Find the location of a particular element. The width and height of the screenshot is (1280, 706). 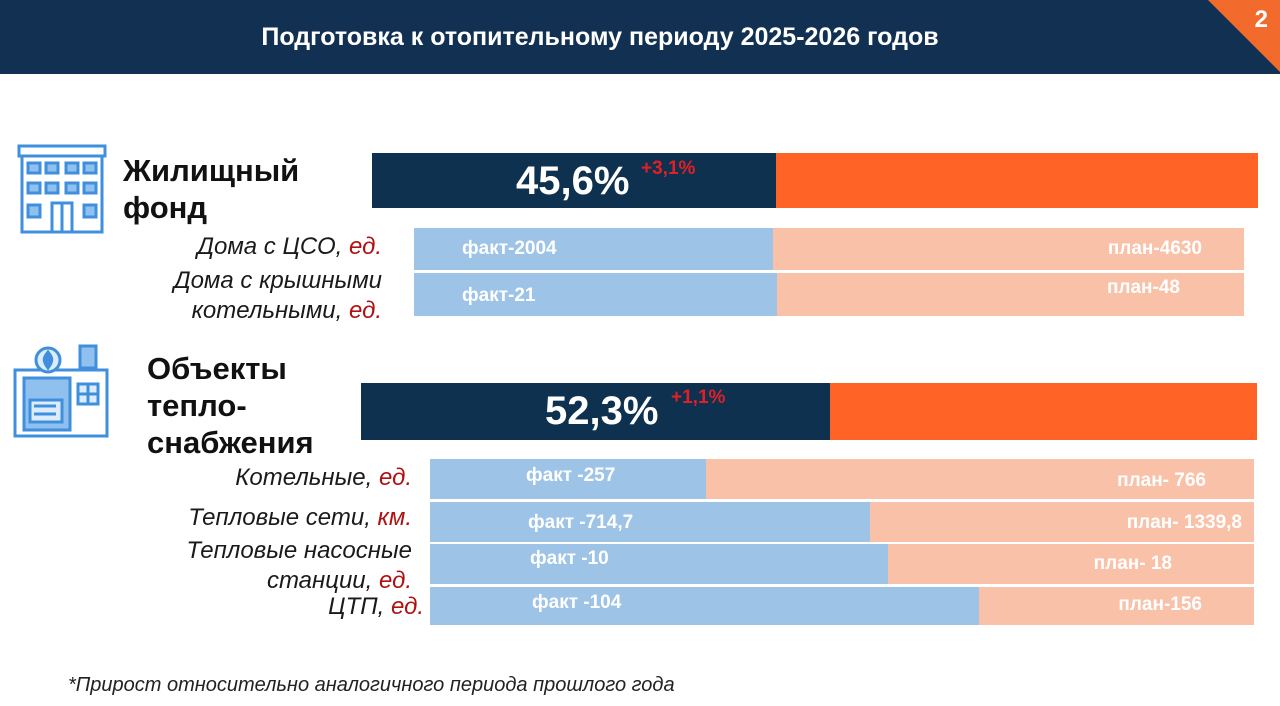

section-title: Объекты тепло-снабжения is located at coordinates (230, 405).